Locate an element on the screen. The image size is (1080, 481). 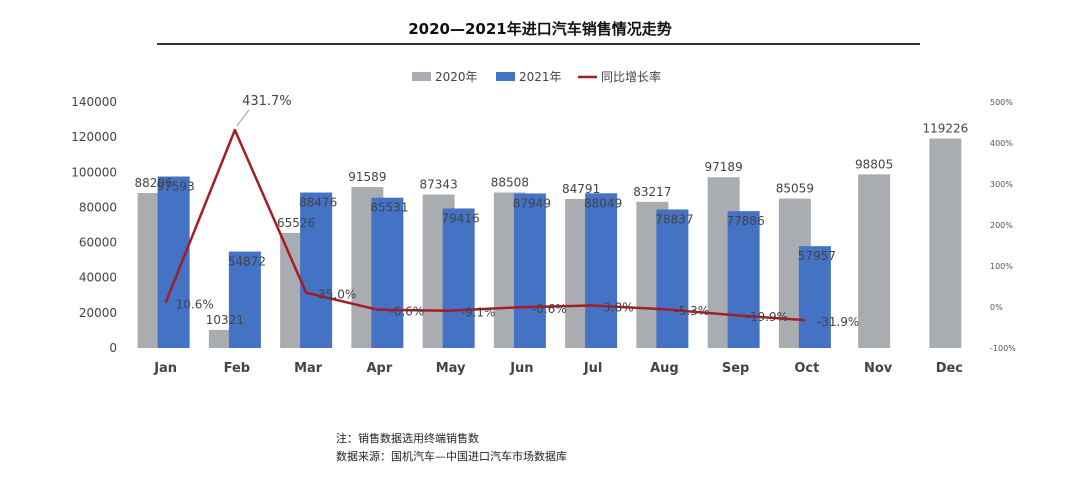
value-label-2020-aug: 83217 is located at coordinates (652, 192).